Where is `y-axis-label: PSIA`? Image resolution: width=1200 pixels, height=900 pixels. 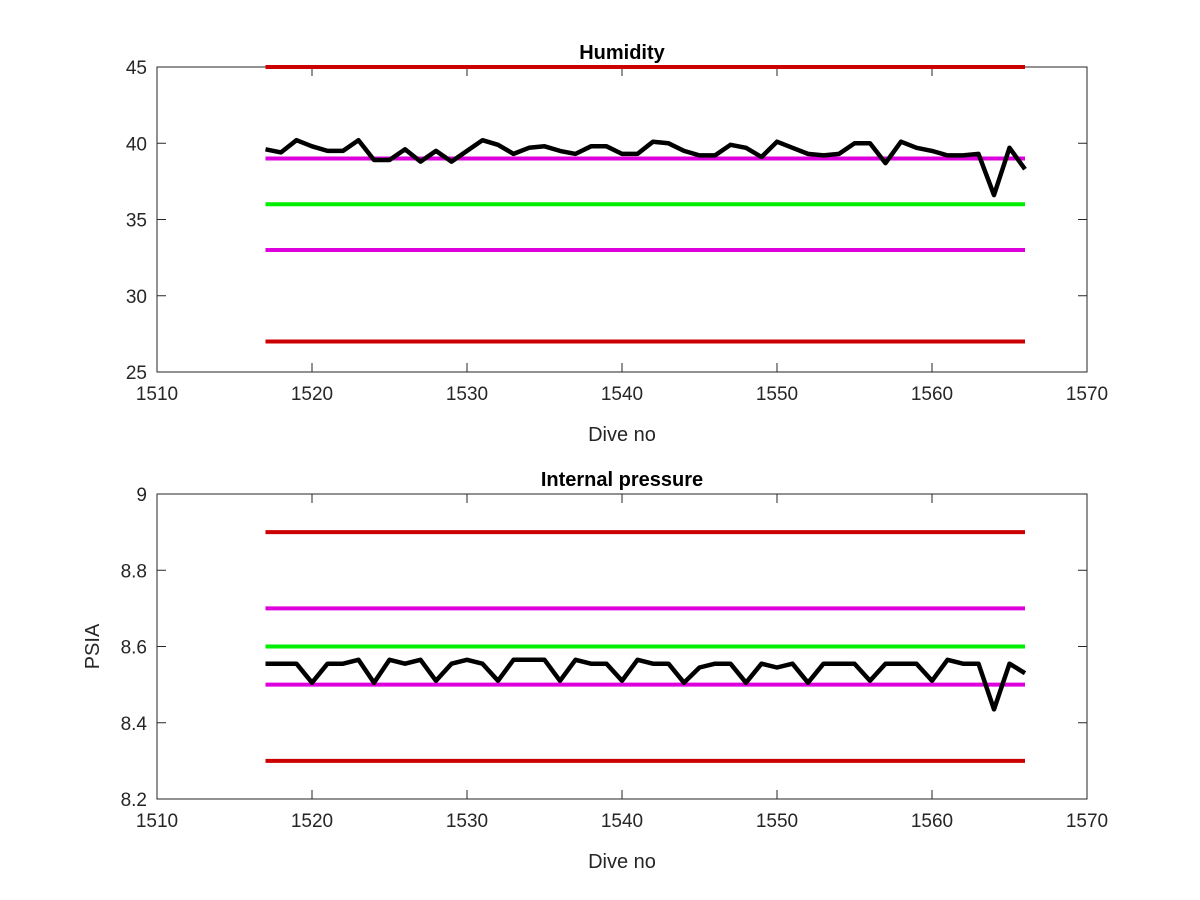
y-axis-label: PSIA is located at coordinates (93, 646).